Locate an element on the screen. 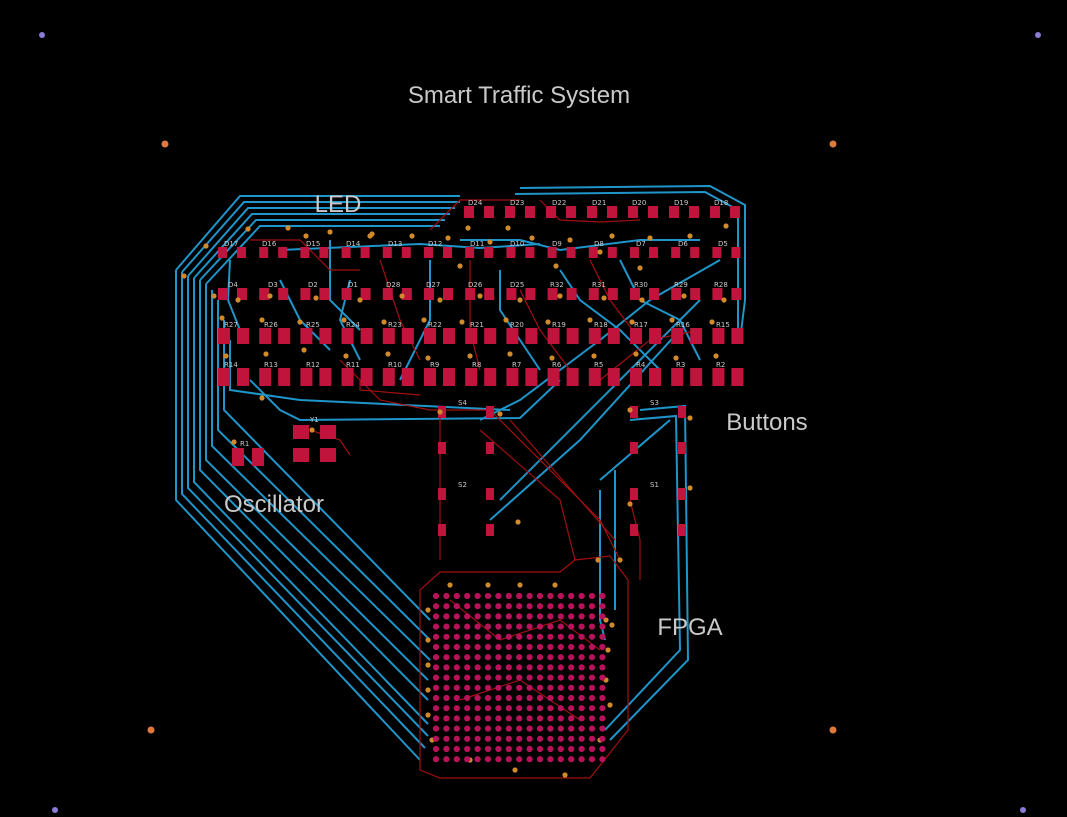 This screenshot has width=1067, height=817. refdes-row4-3: R24 is located at coordinates (353, 325).